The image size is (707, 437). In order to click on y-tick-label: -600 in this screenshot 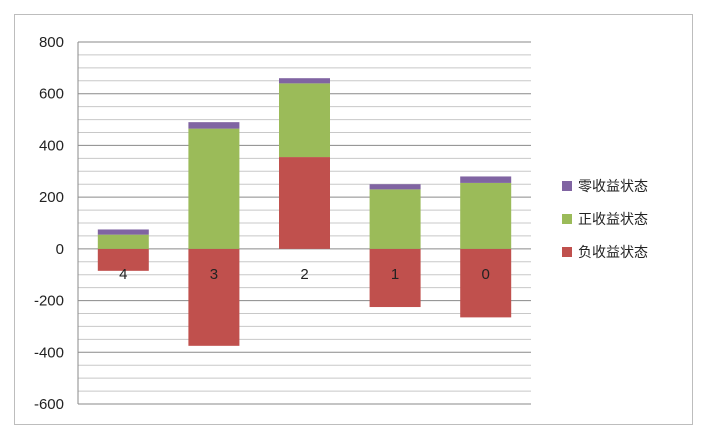, I will do `click(49, 404)`.